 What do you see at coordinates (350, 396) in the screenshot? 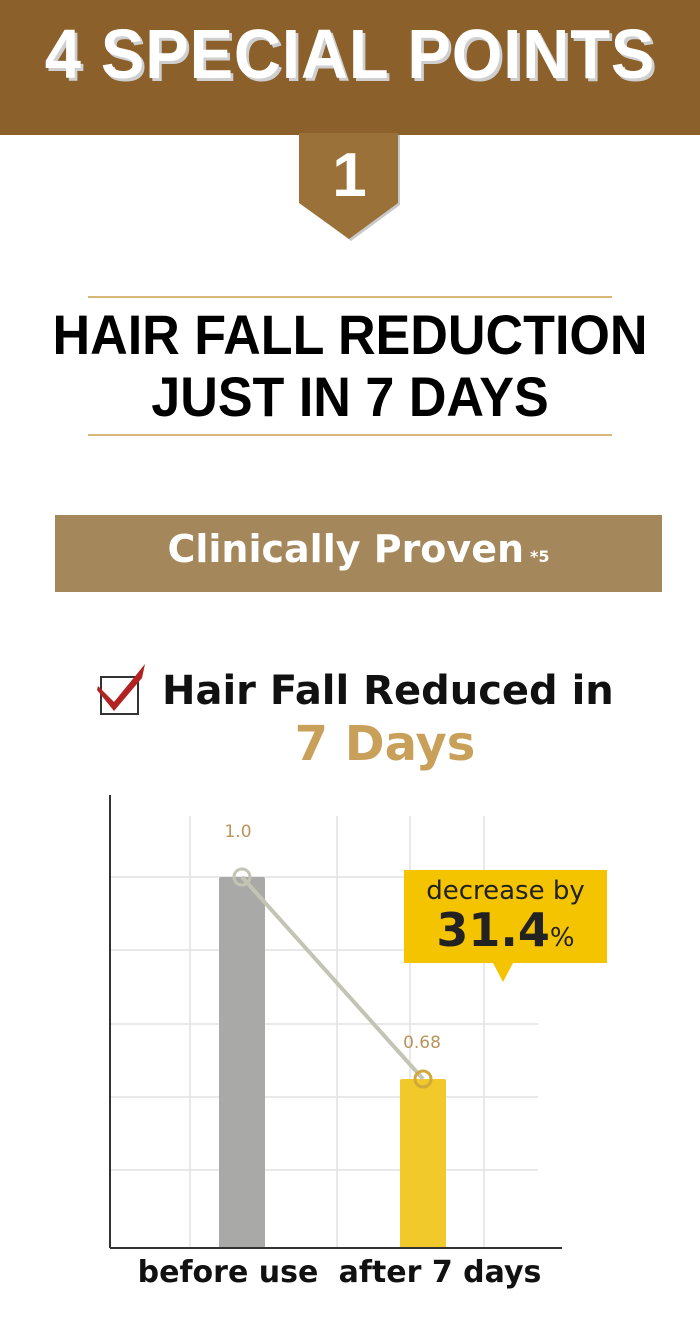
I see `headline-line-2: JUST IN 7 DAYS` at bounding box center [350, 396].